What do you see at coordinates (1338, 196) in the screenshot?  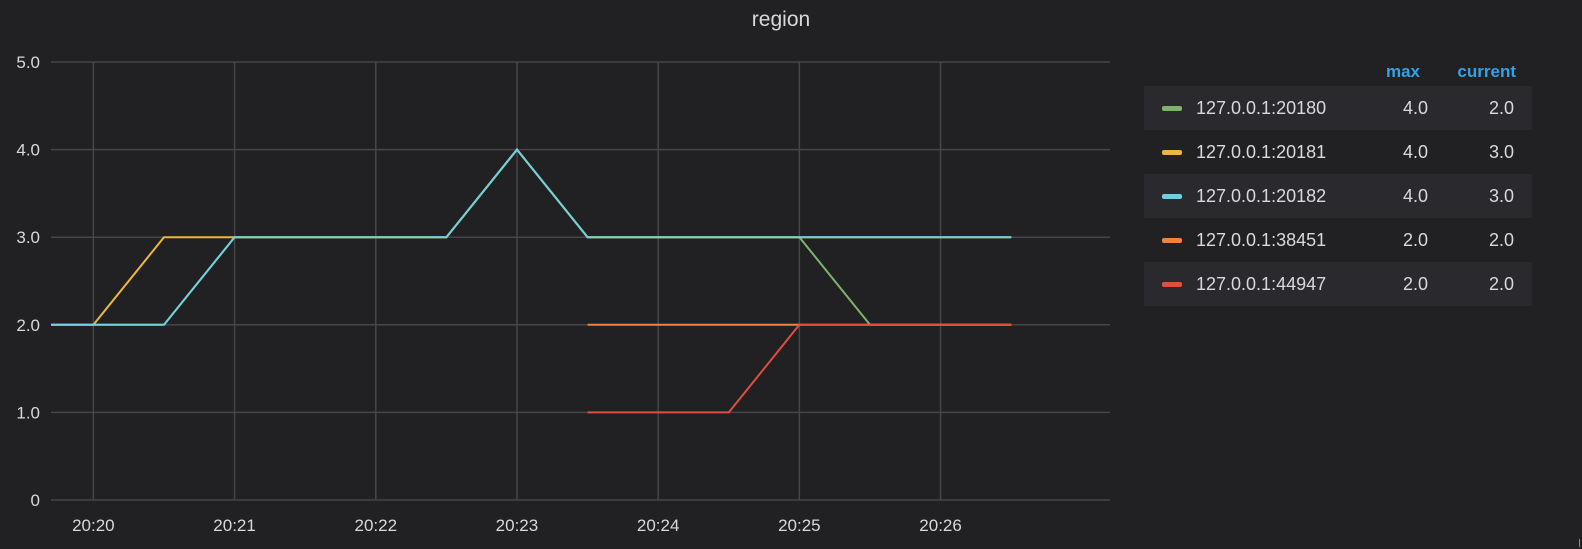 I see `legend-item: 127.0.0.1:20182 4.0 3.0` at bounding box center [1338, 196].